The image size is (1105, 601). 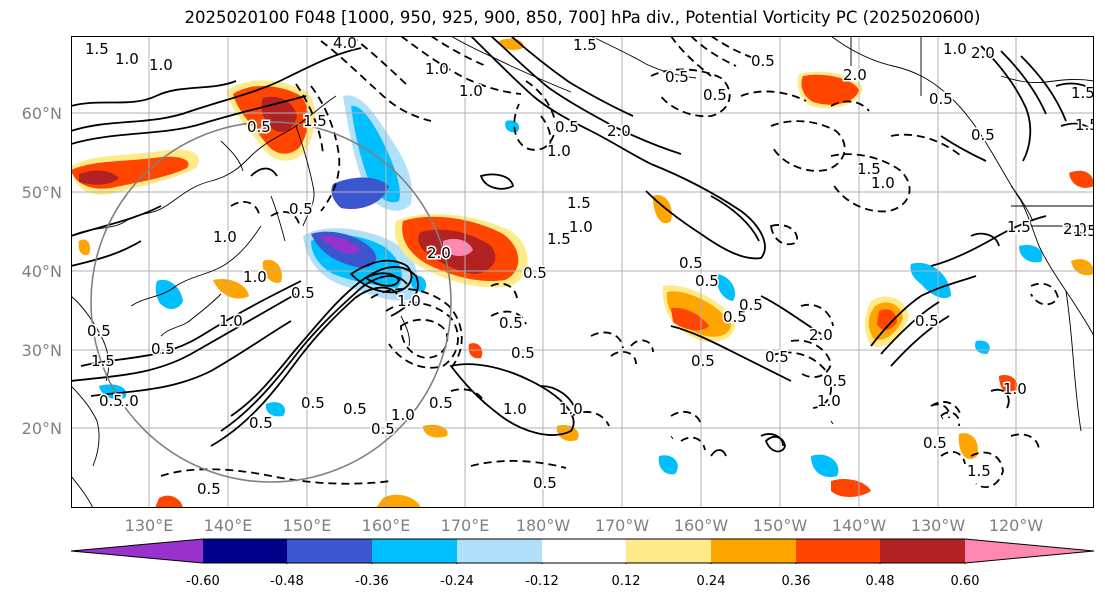 What do you see at coordinates (965, 581) in the screenshot?
I see `colorbar-tick: 0.60` at bounding box center [965, 581].